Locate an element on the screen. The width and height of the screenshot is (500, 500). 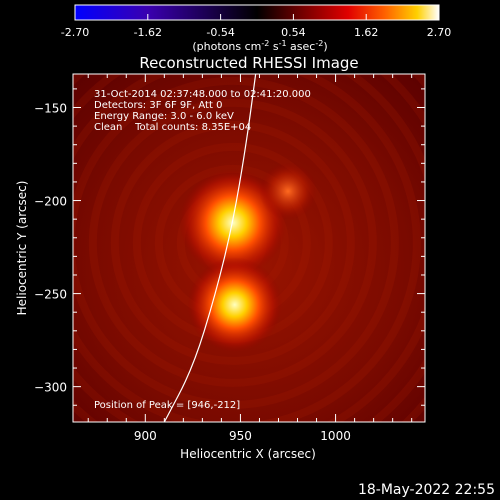
footer-date: 18-May-2022 22:55 is located at coordinates (426, 490).